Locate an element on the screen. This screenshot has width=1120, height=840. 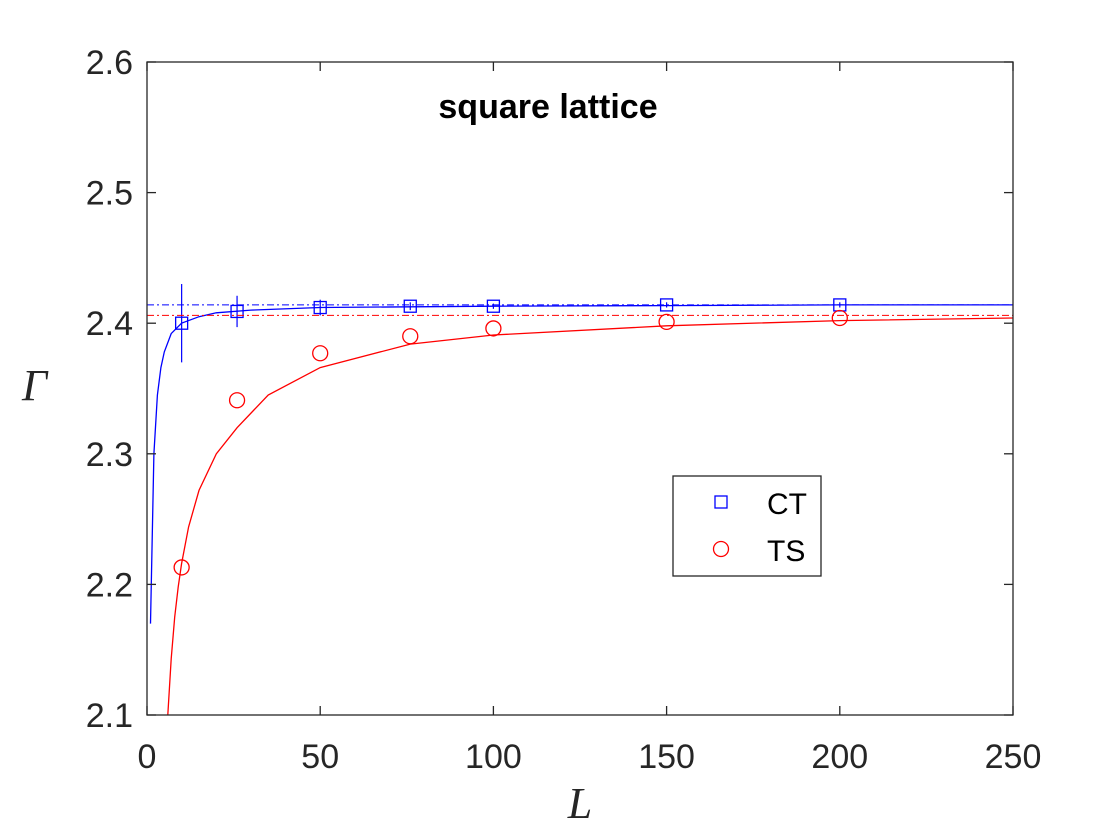
x-tick-label: 200 is located at coordinates (839, 757).